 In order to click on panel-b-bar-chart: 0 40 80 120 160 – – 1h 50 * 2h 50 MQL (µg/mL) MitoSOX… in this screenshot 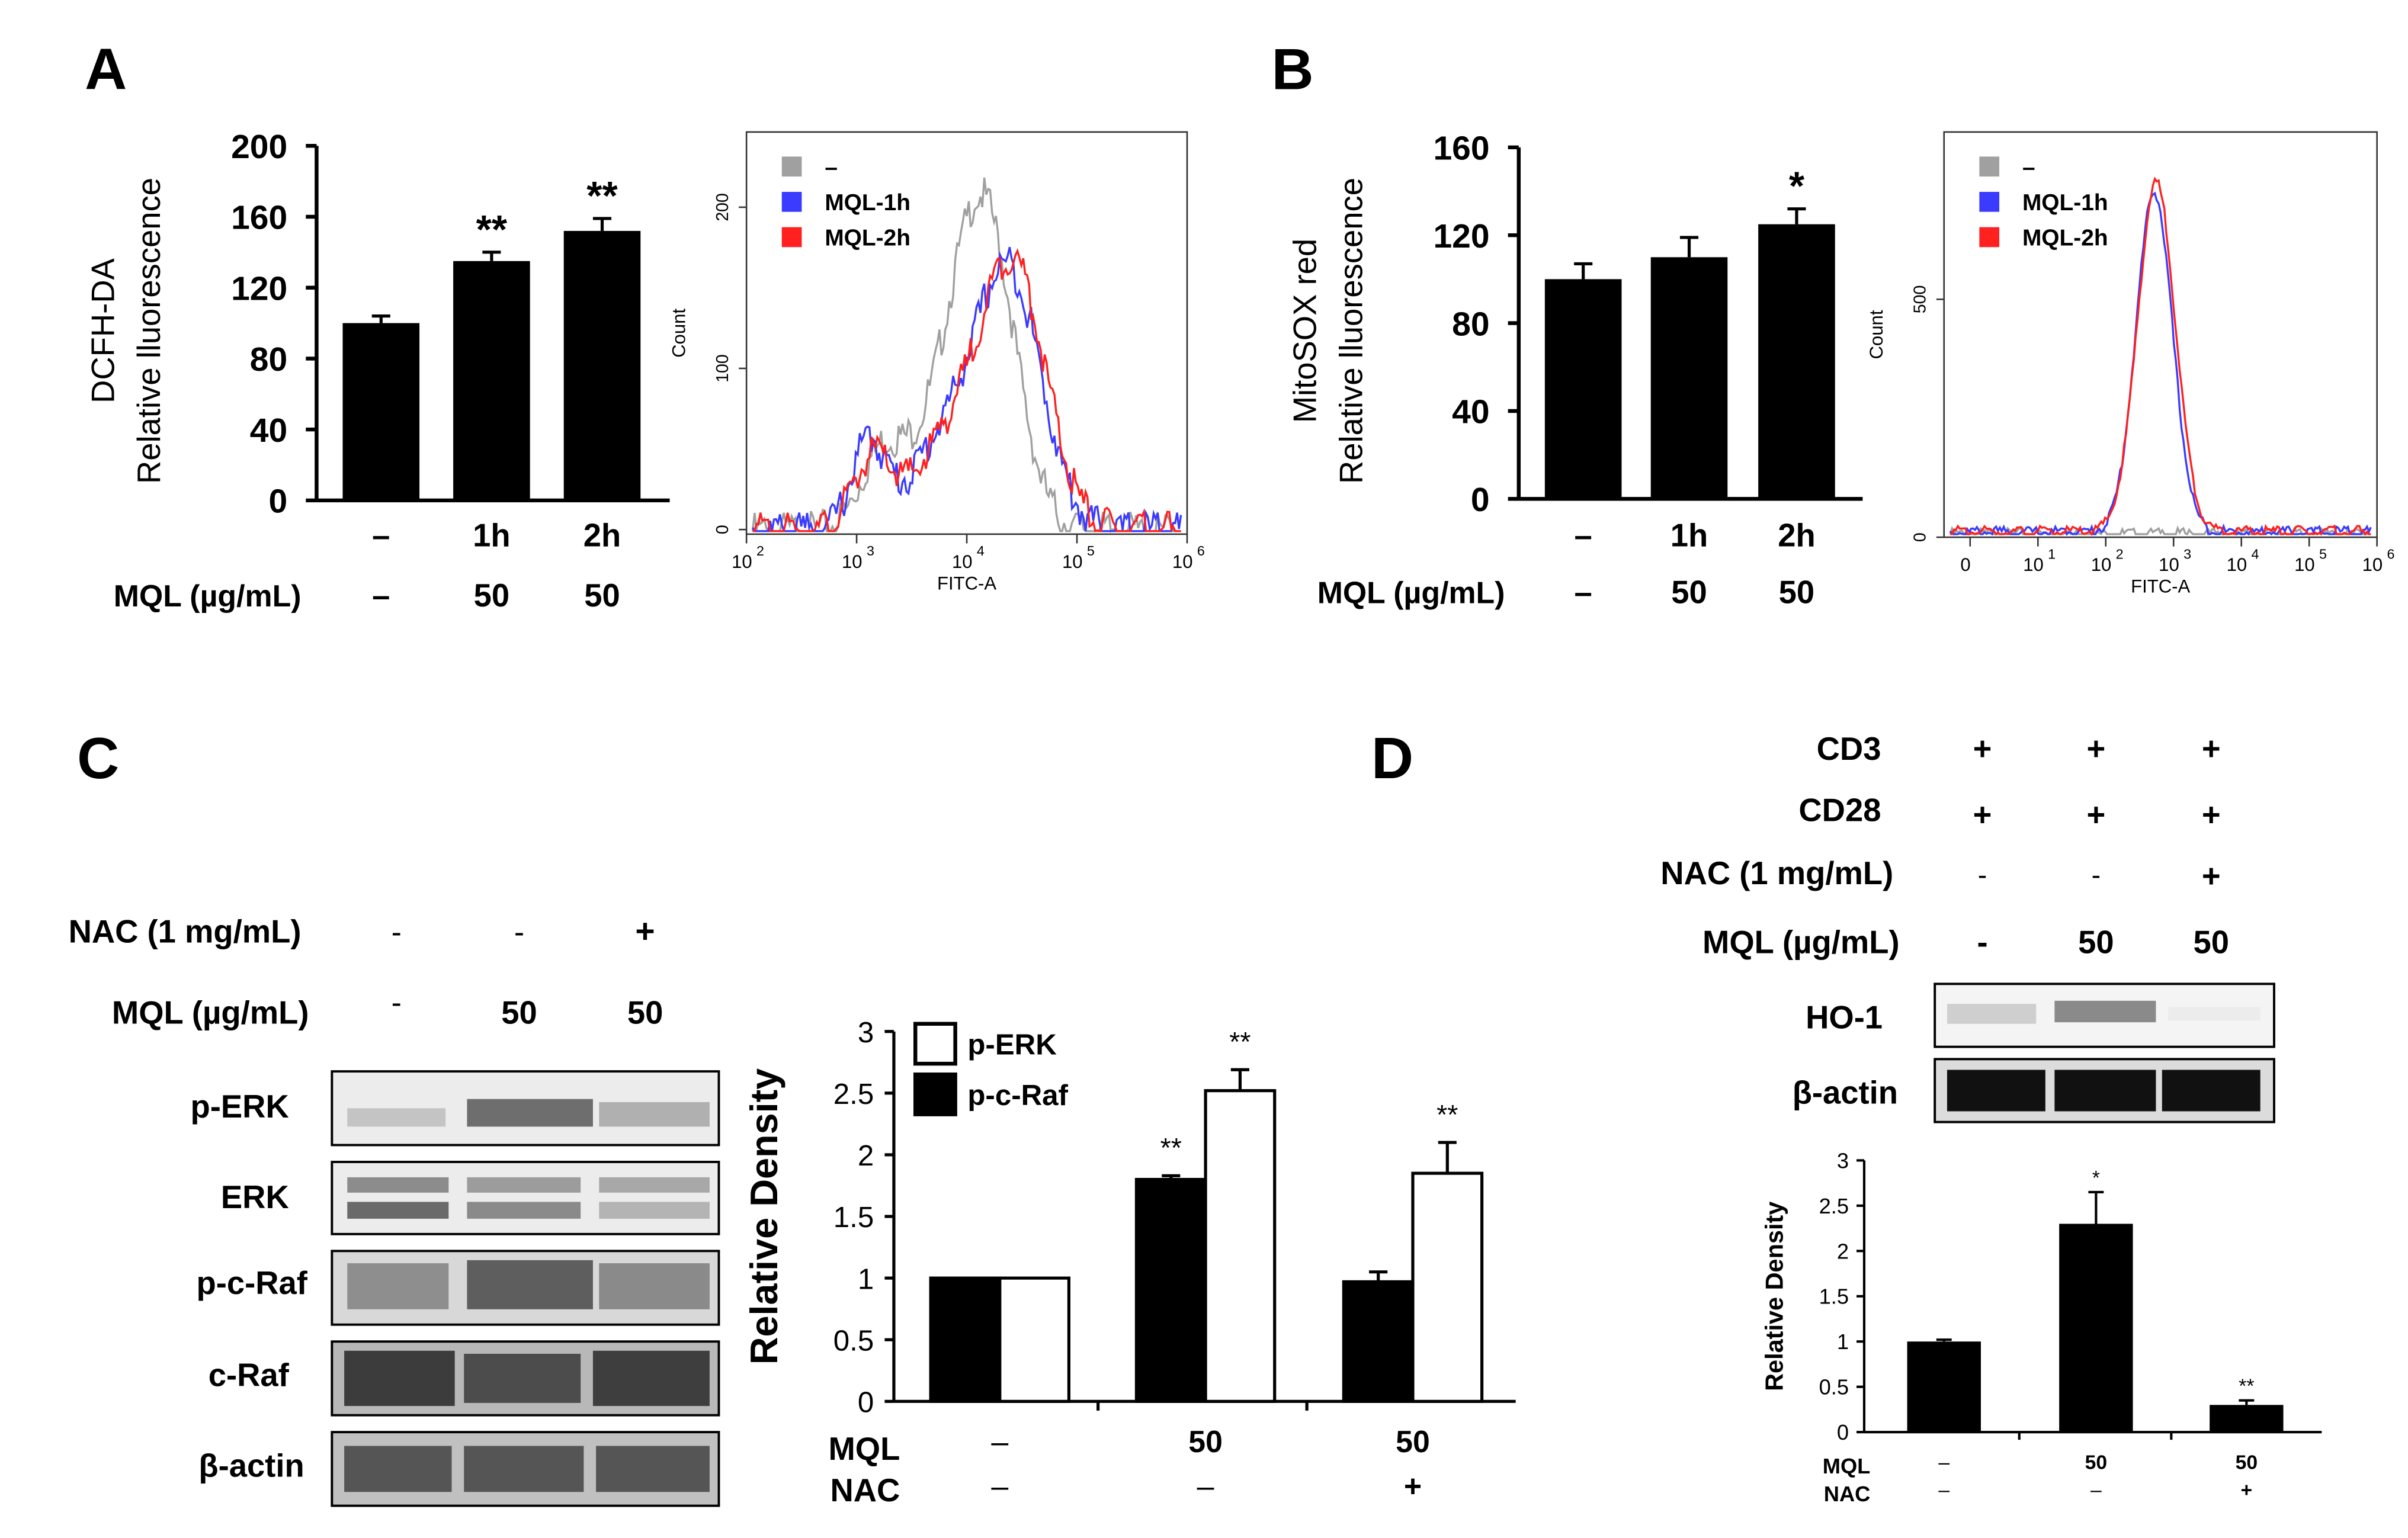, I will do `click(1575, 370)`.